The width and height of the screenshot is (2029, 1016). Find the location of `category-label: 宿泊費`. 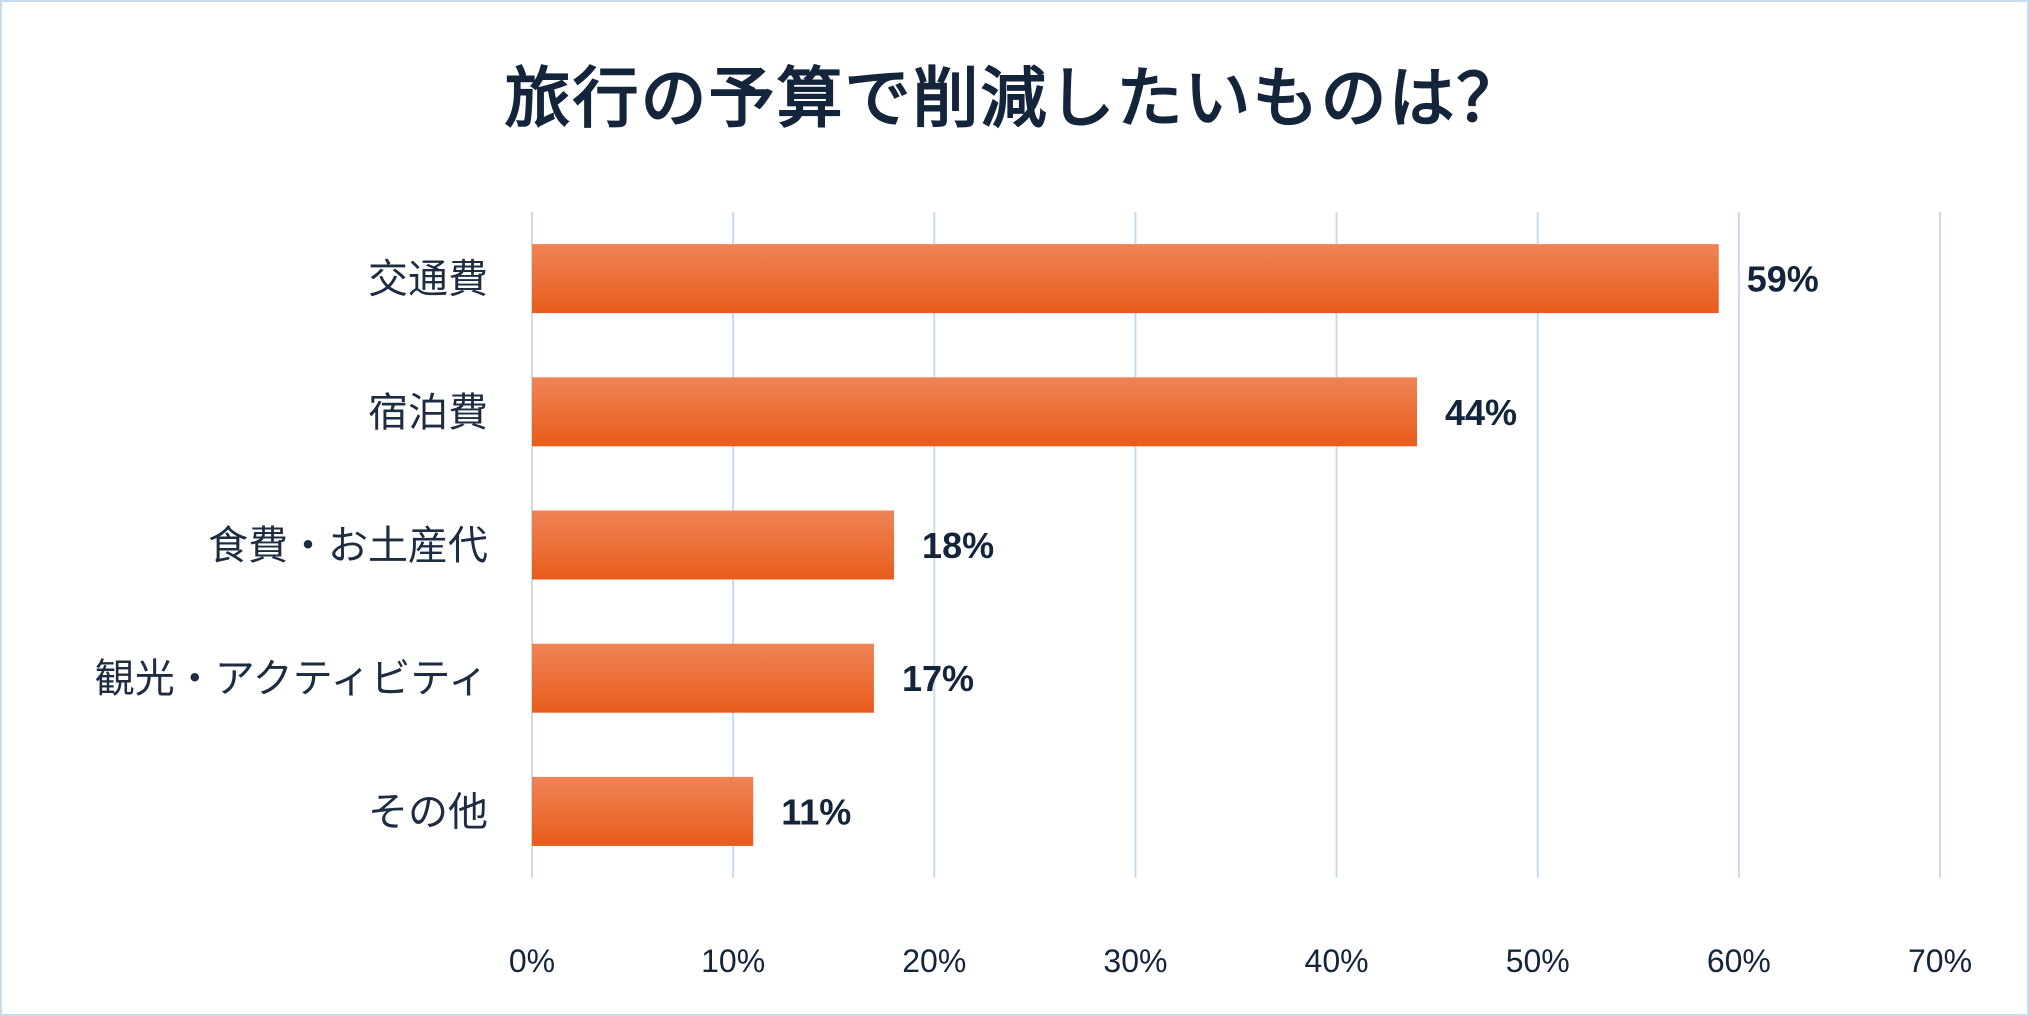

category-label: 宿泊費 is located at coordinates (428, 413).